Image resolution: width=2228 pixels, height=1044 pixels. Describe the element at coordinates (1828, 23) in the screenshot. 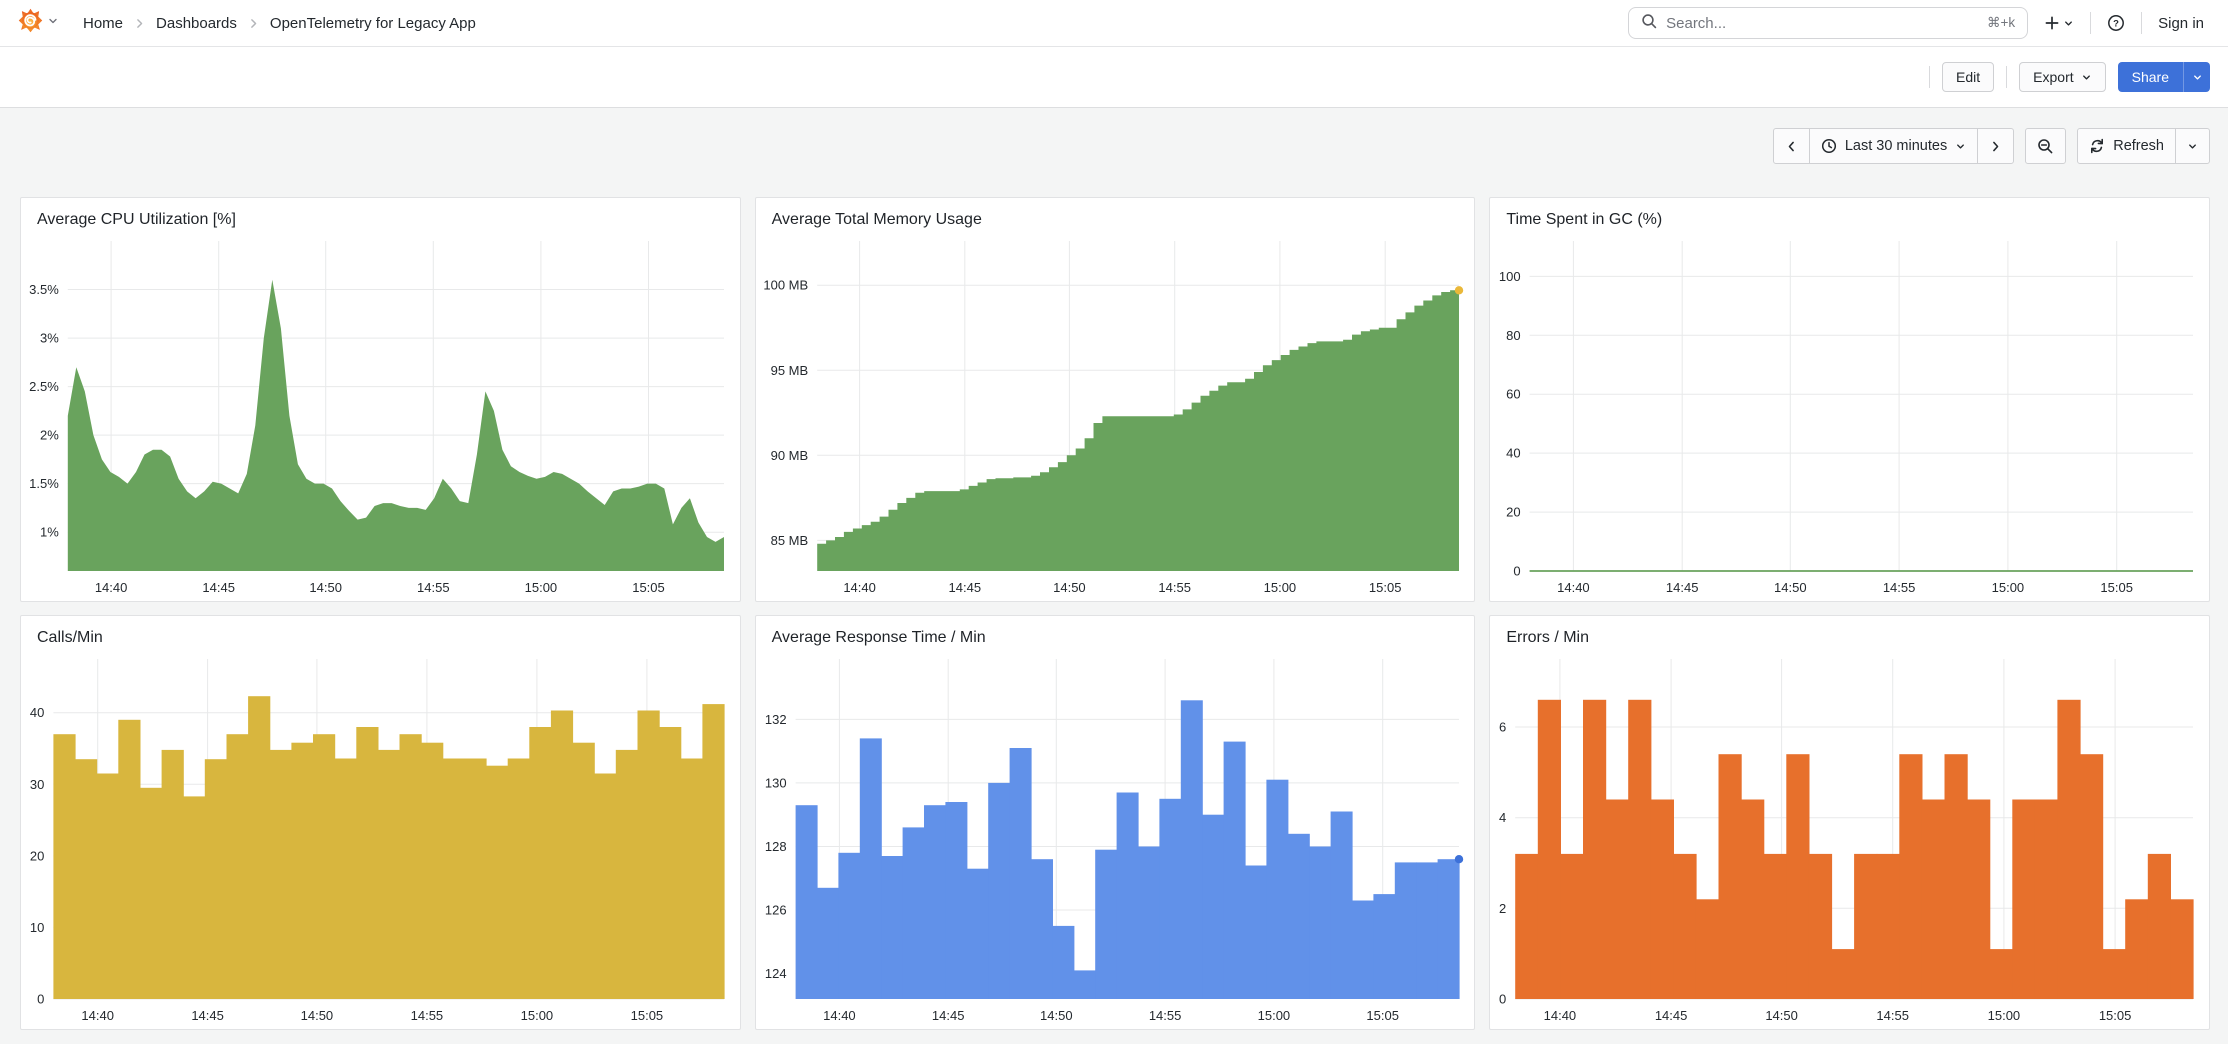

I see `search-input: Search... ⌘+k` at that location.